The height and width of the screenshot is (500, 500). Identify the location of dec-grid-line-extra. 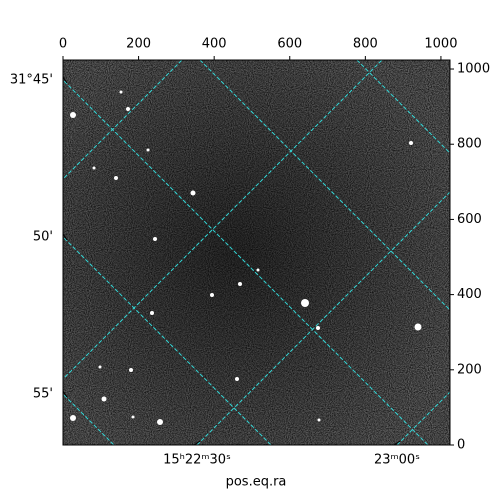
(403, 107).